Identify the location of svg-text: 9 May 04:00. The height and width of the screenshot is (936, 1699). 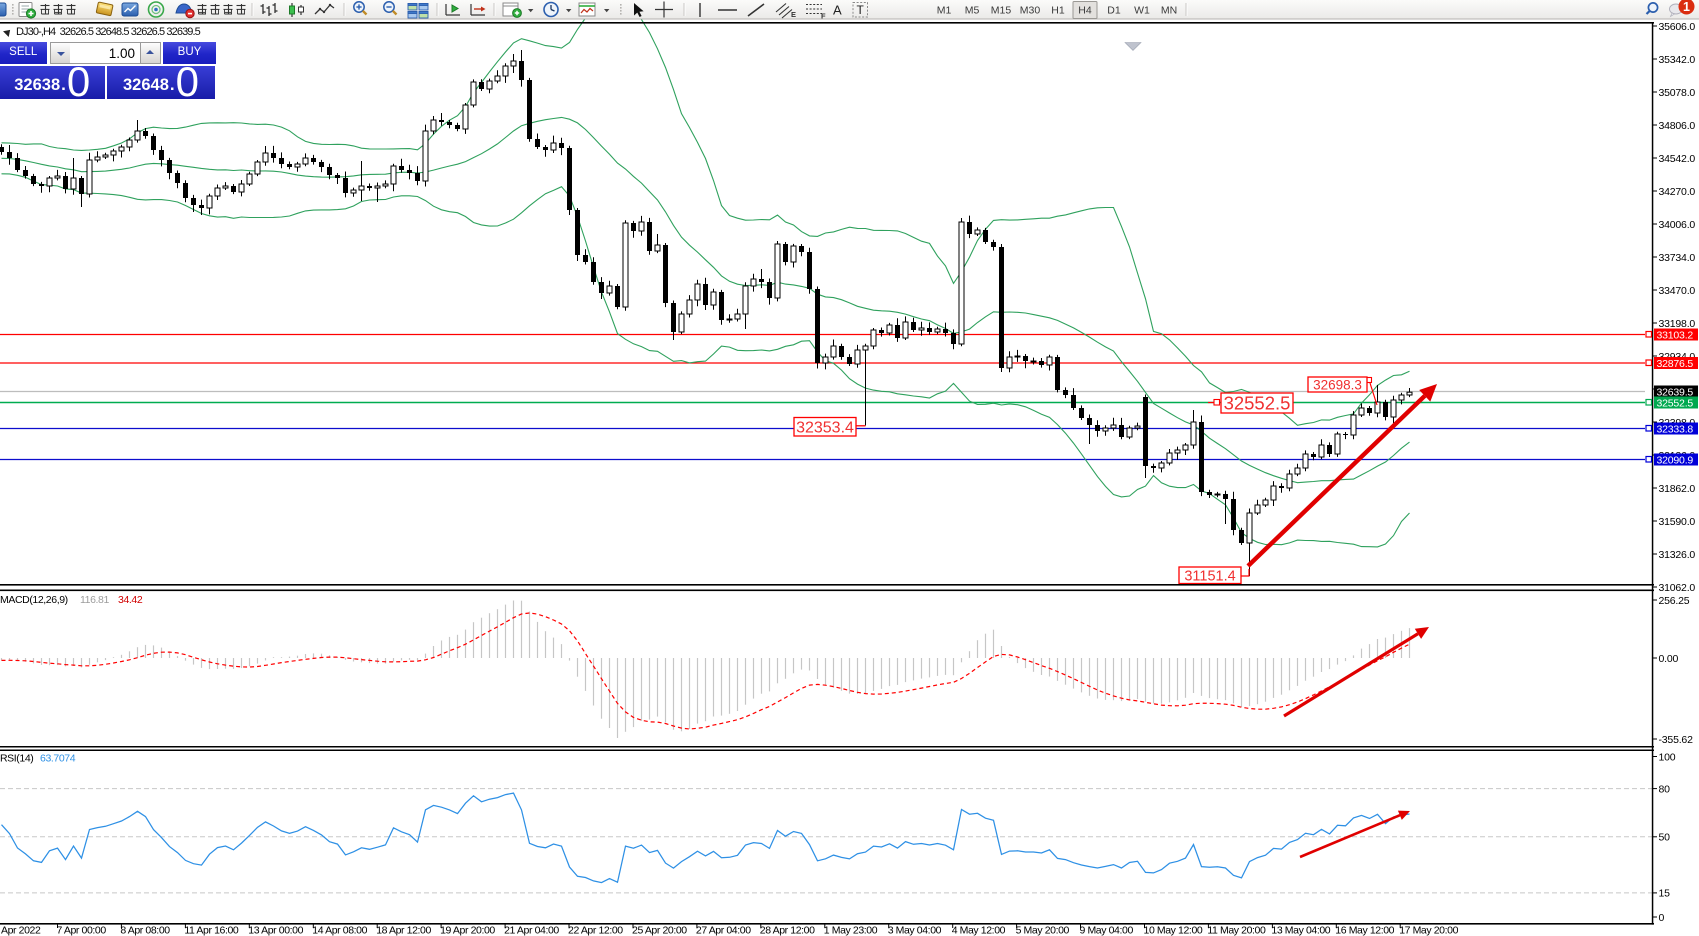
(1107, 930).